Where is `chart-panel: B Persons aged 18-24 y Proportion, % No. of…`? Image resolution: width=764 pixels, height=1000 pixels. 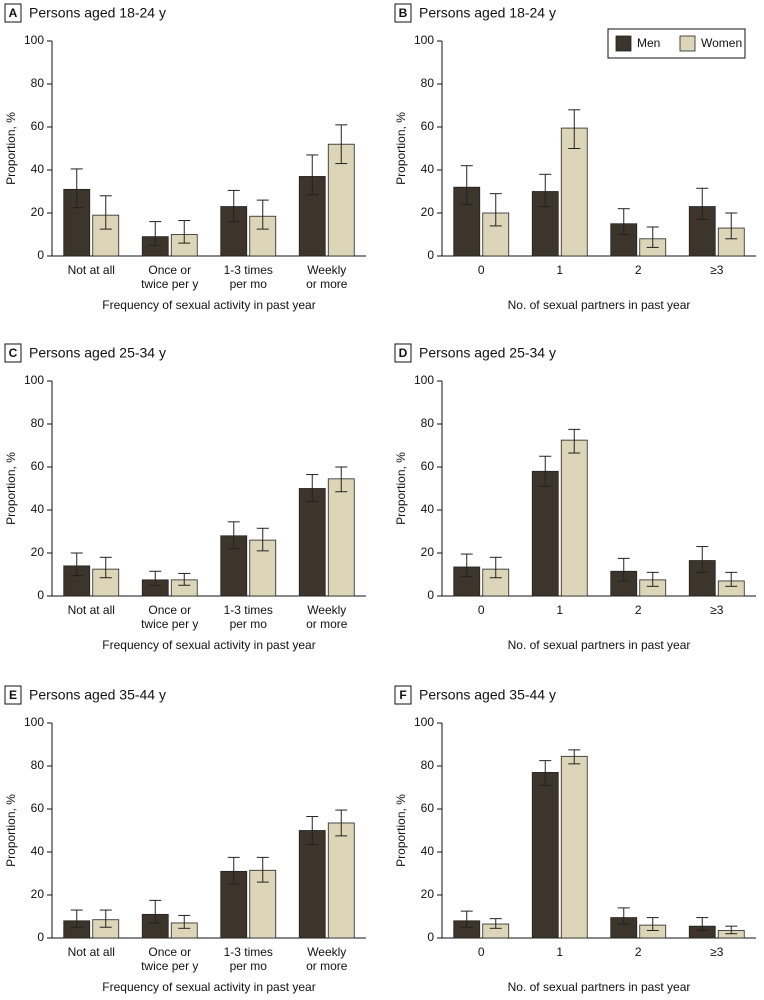
chart-panel: B Persons aged 18-24 y Proportion, % No. of… is located at coordinates (575, 157).